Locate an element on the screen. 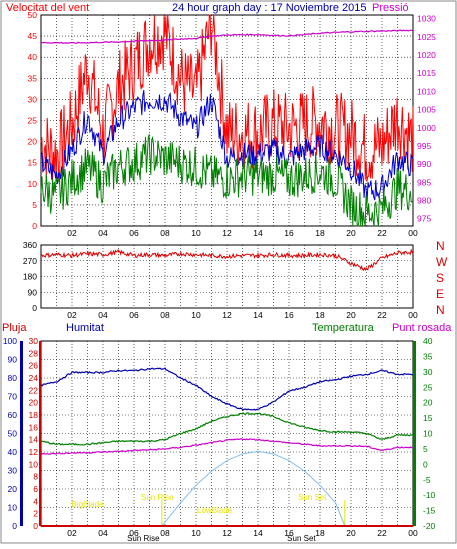  rain-tick-label: 22 is located at coordinates (34, 390).